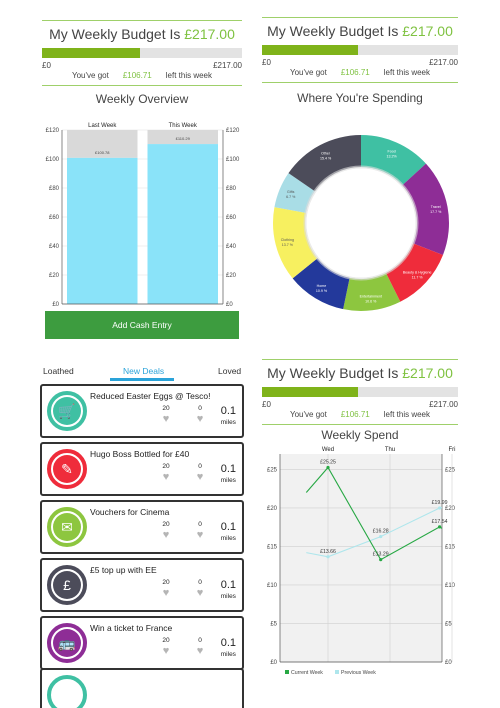  Describe the element at coordinates (144, 371) in the screenshot. I see `tab-new-deals: New Deals` at that location.